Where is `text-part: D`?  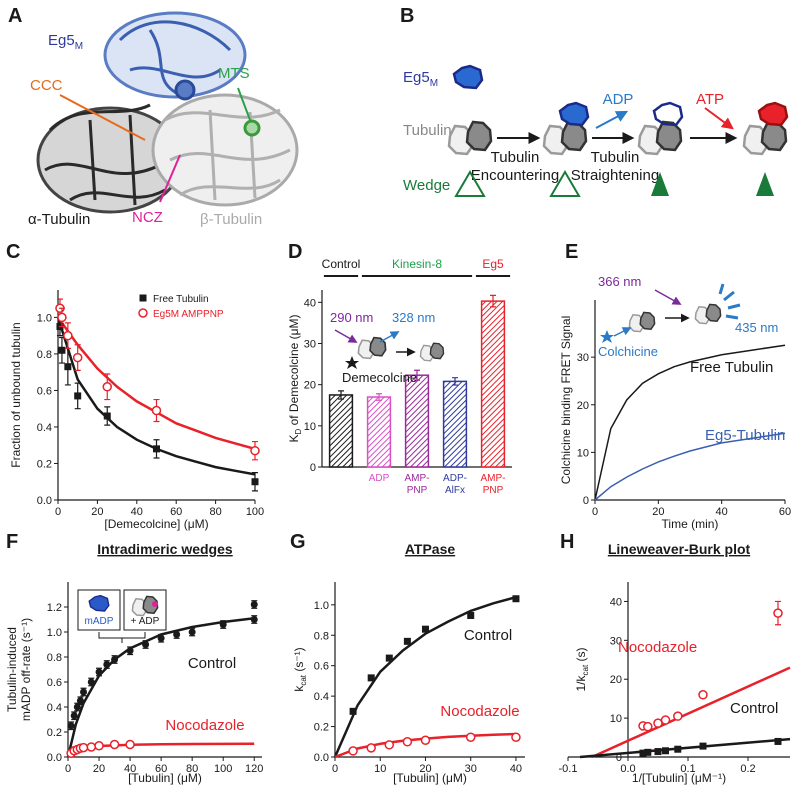 text-part: D is located at coordinates (298, 432).